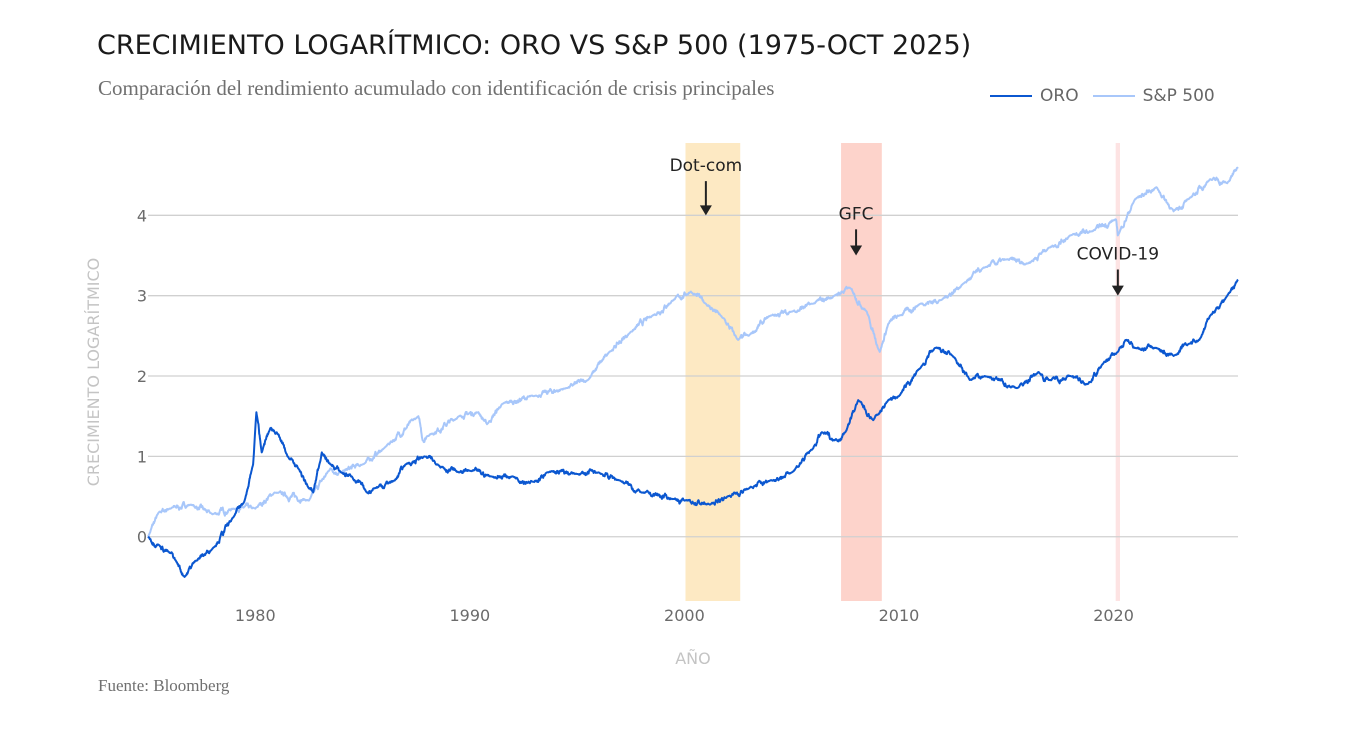 This screenshot has width=1347, height=735. I want to click on x-tick-label: 2020, so click(1113, 615).